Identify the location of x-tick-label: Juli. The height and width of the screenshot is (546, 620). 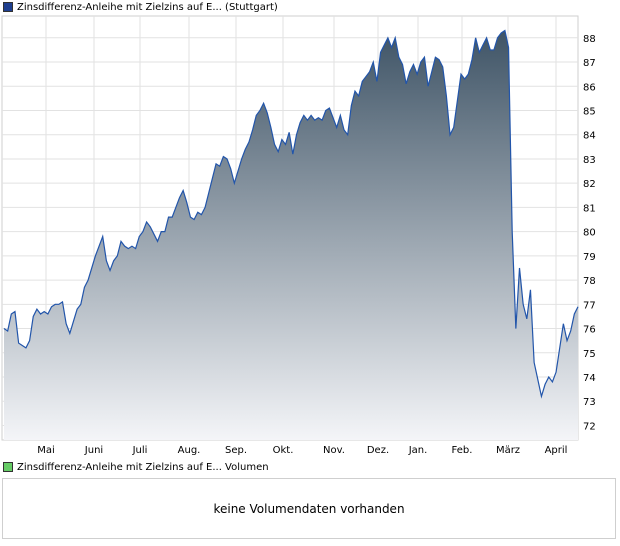
(140, 450).